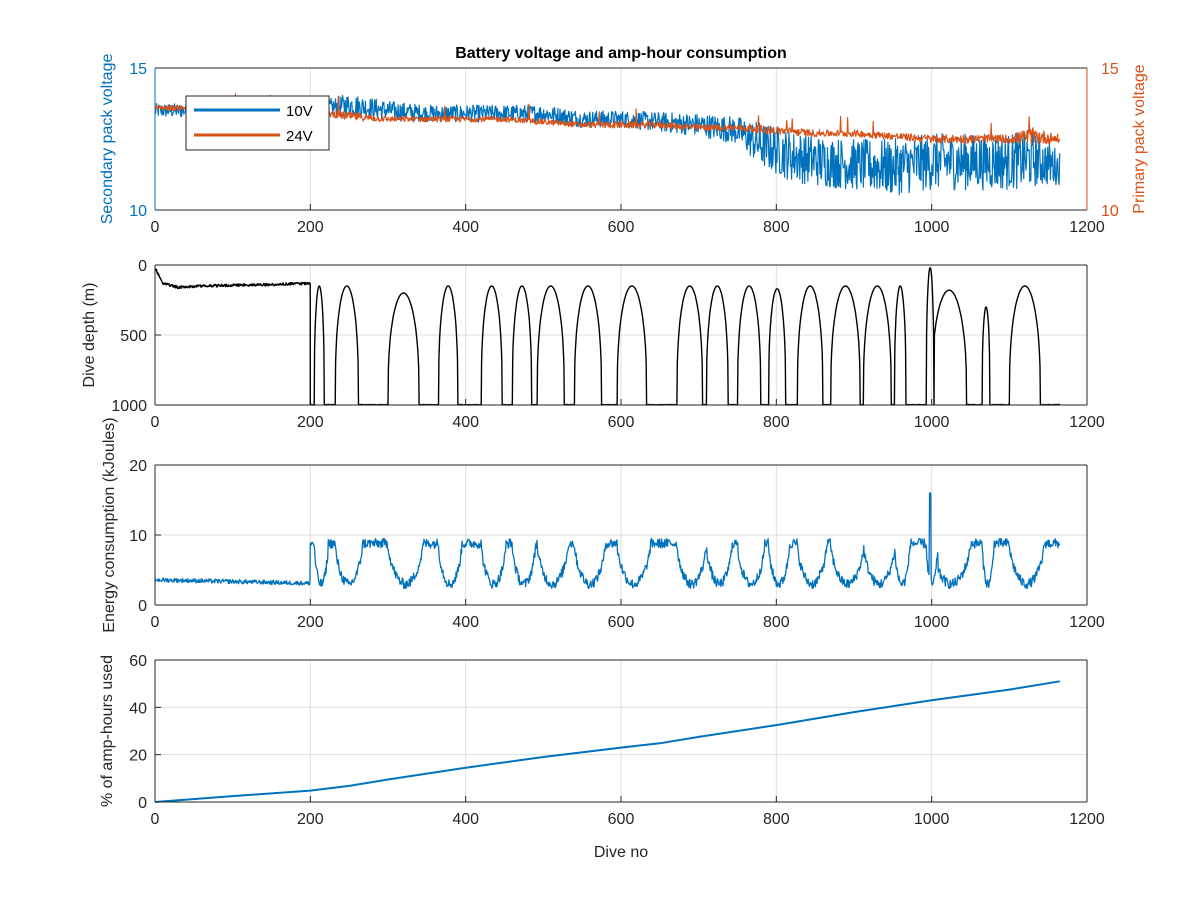  I want to click on y-axis-label: Energy consumption (kJoules), so click(109, 524).